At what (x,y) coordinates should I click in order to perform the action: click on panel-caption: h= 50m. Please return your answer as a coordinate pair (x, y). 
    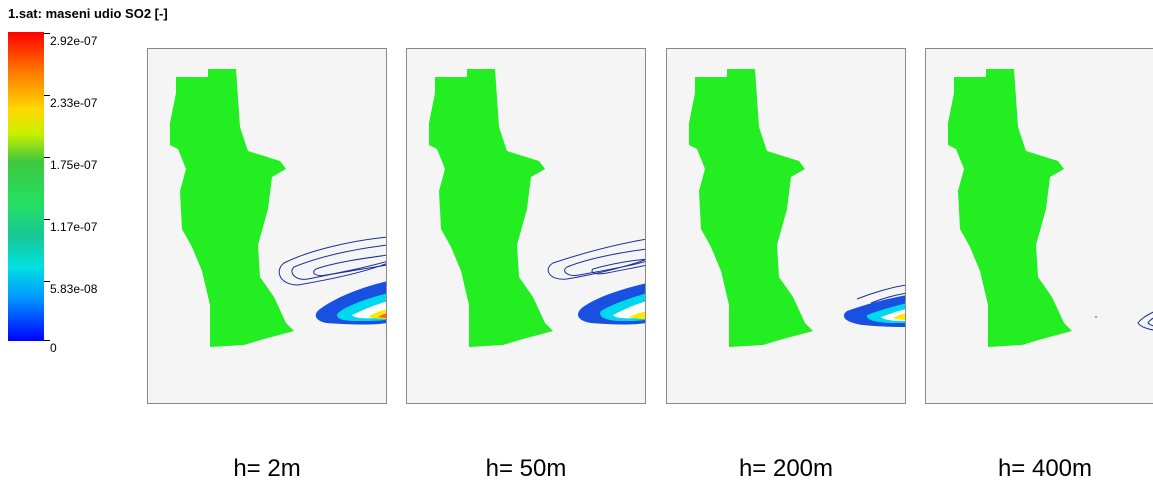
    Looking at the image, I should click on (526, 468).